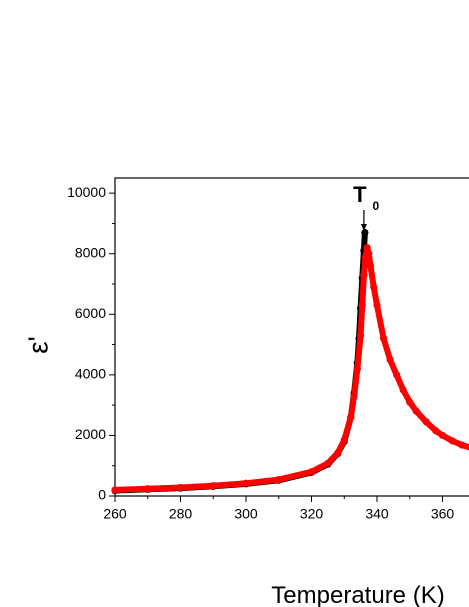  Describe the element at coordinates (376, 206) in the screenshot. I see `annotation-subscript: 0` at that location.